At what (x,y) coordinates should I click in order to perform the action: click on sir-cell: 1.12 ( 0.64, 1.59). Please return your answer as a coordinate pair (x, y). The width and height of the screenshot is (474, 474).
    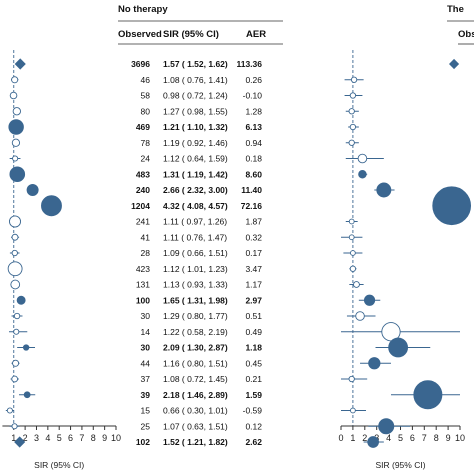
    Looking at the image, I should click on (195, 159).